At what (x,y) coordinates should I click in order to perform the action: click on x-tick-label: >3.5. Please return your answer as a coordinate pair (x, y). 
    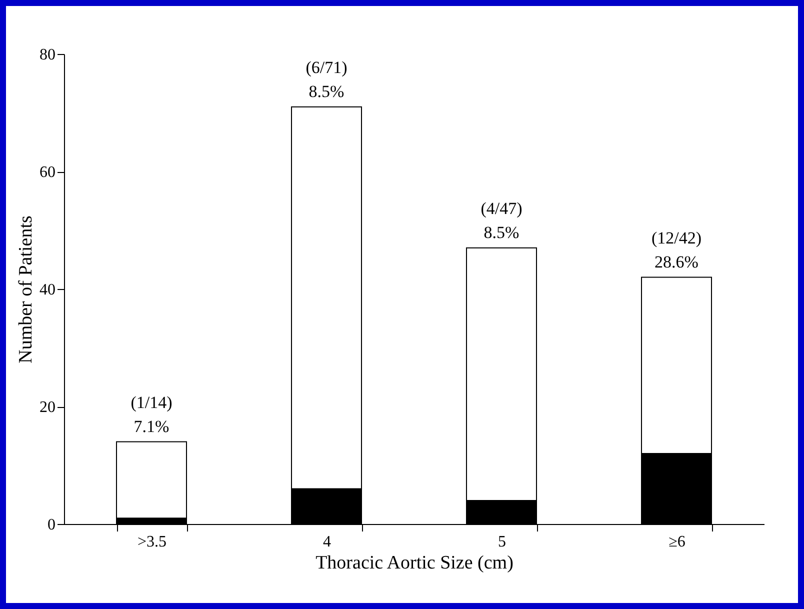
    Looking at the image, I should click on (152, 542).